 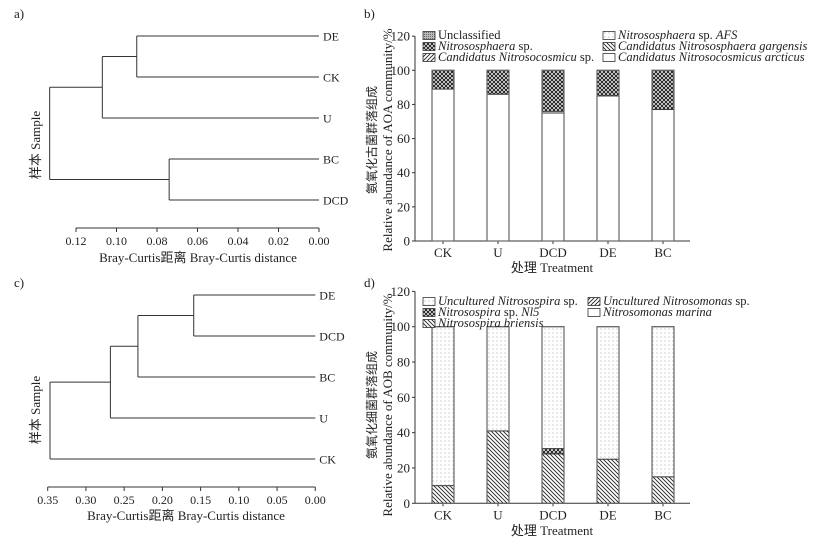 What do you see at coordinates (238, 241) in the screenshot?
I see `x-tick-label: 0.04` at bounding box center [238, 241].